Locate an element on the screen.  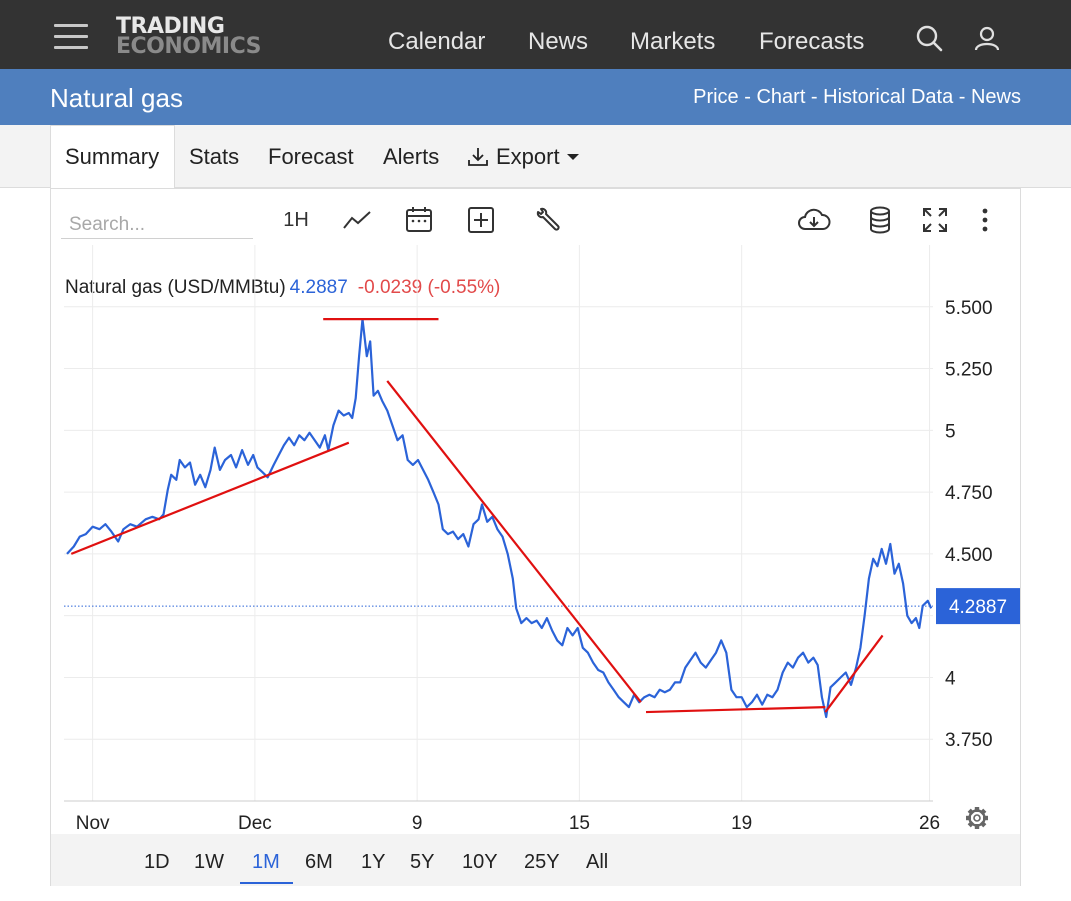
tab-export: Export is located at coordinates (523, 157).